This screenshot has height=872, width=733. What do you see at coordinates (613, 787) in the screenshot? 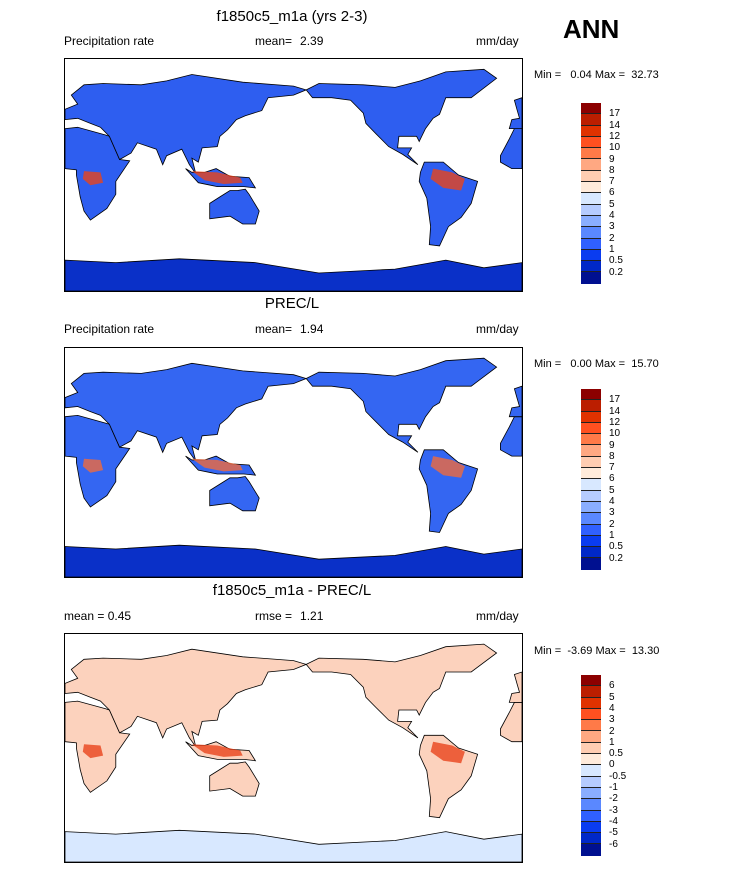
I see `colorbar-tick-label: -1` at bounding box center [613, 787].